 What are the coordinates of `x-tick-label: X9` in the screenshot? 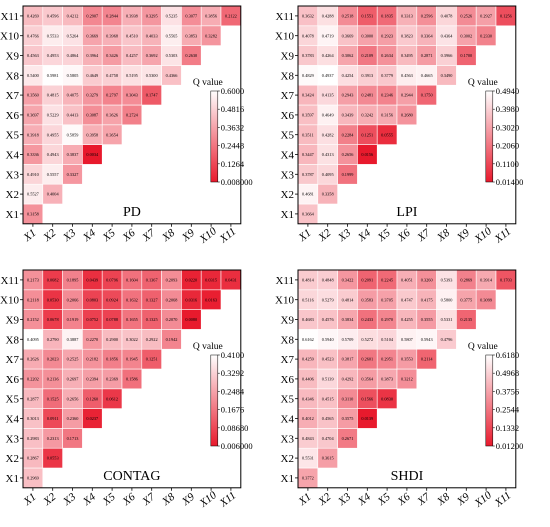 It's located at (463, 236).